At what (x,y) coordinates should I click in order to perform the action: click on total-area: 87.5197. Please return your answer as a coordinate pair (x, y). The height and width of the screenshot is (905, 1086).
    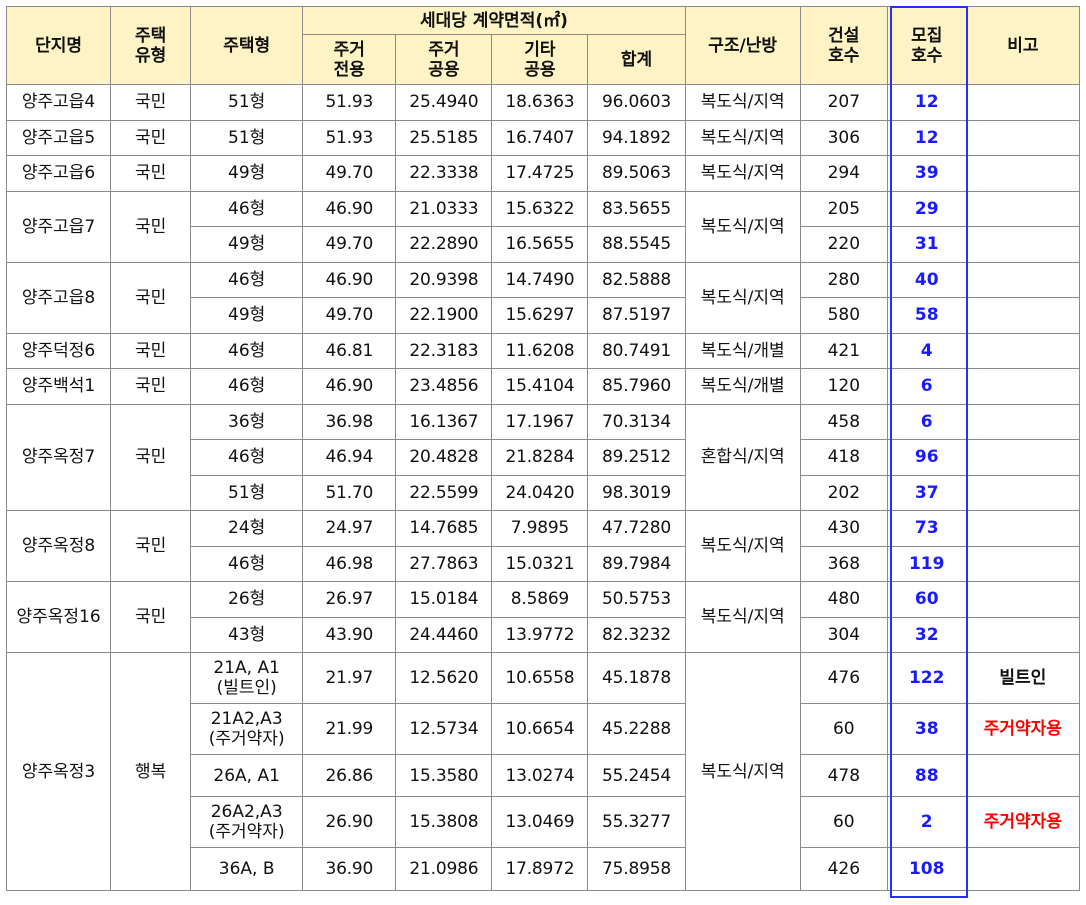
    Looking at the image, I should click on (636, 315).